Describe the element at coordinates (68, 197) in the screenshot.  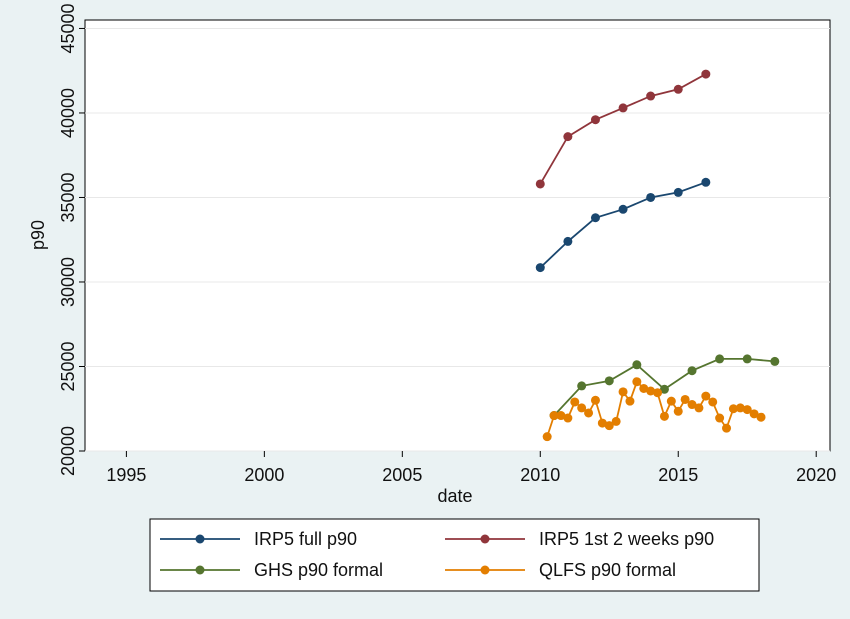
I see `y-tick-label: 35000` at that location.